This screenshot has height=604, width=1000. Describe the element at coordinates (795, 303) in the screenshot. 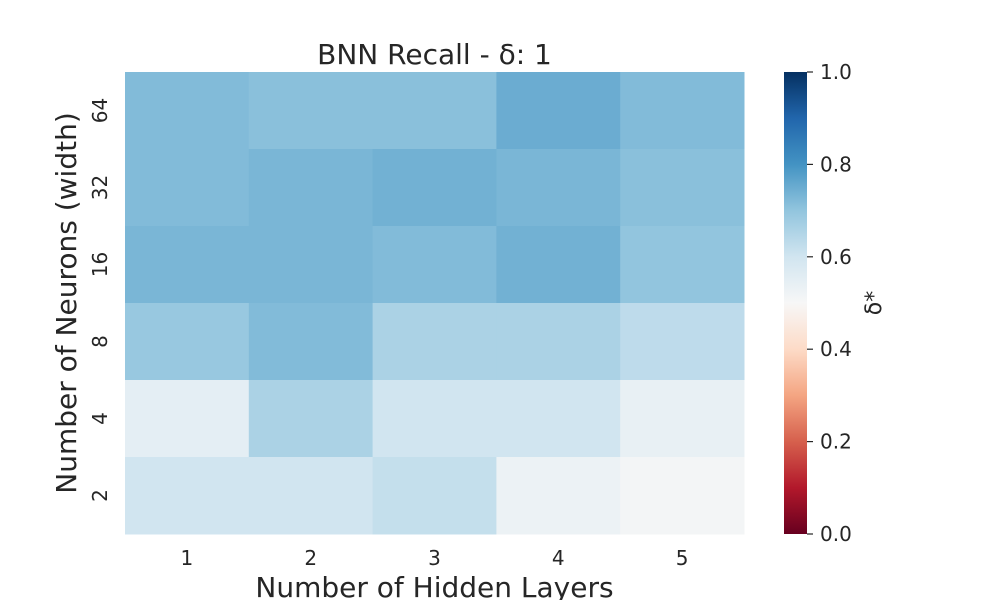

I see `colorbar` at that location.